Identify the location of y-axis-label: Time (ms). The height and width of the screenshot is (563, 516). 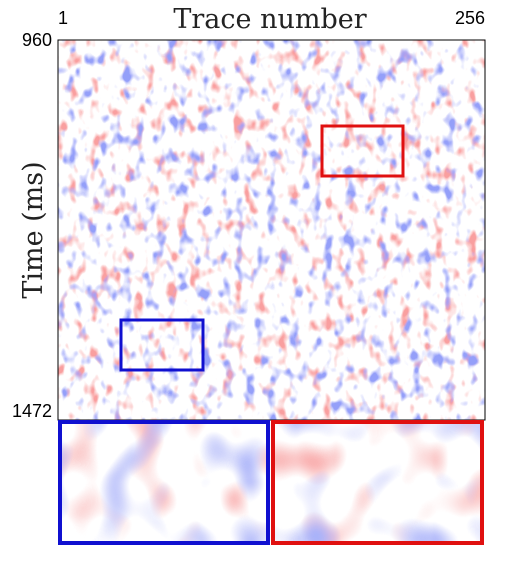
(33, 229).